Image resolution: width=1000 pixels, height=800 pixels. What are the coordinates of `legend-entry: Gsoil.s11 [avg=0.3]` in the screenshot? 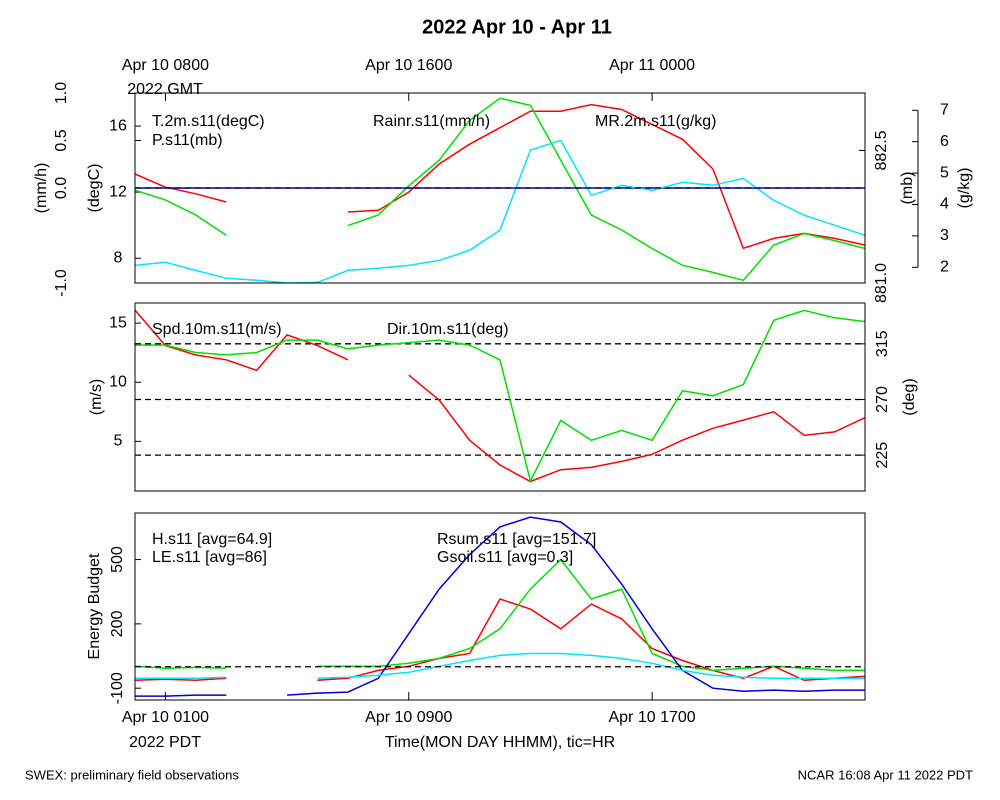 It's located at (505, 557).